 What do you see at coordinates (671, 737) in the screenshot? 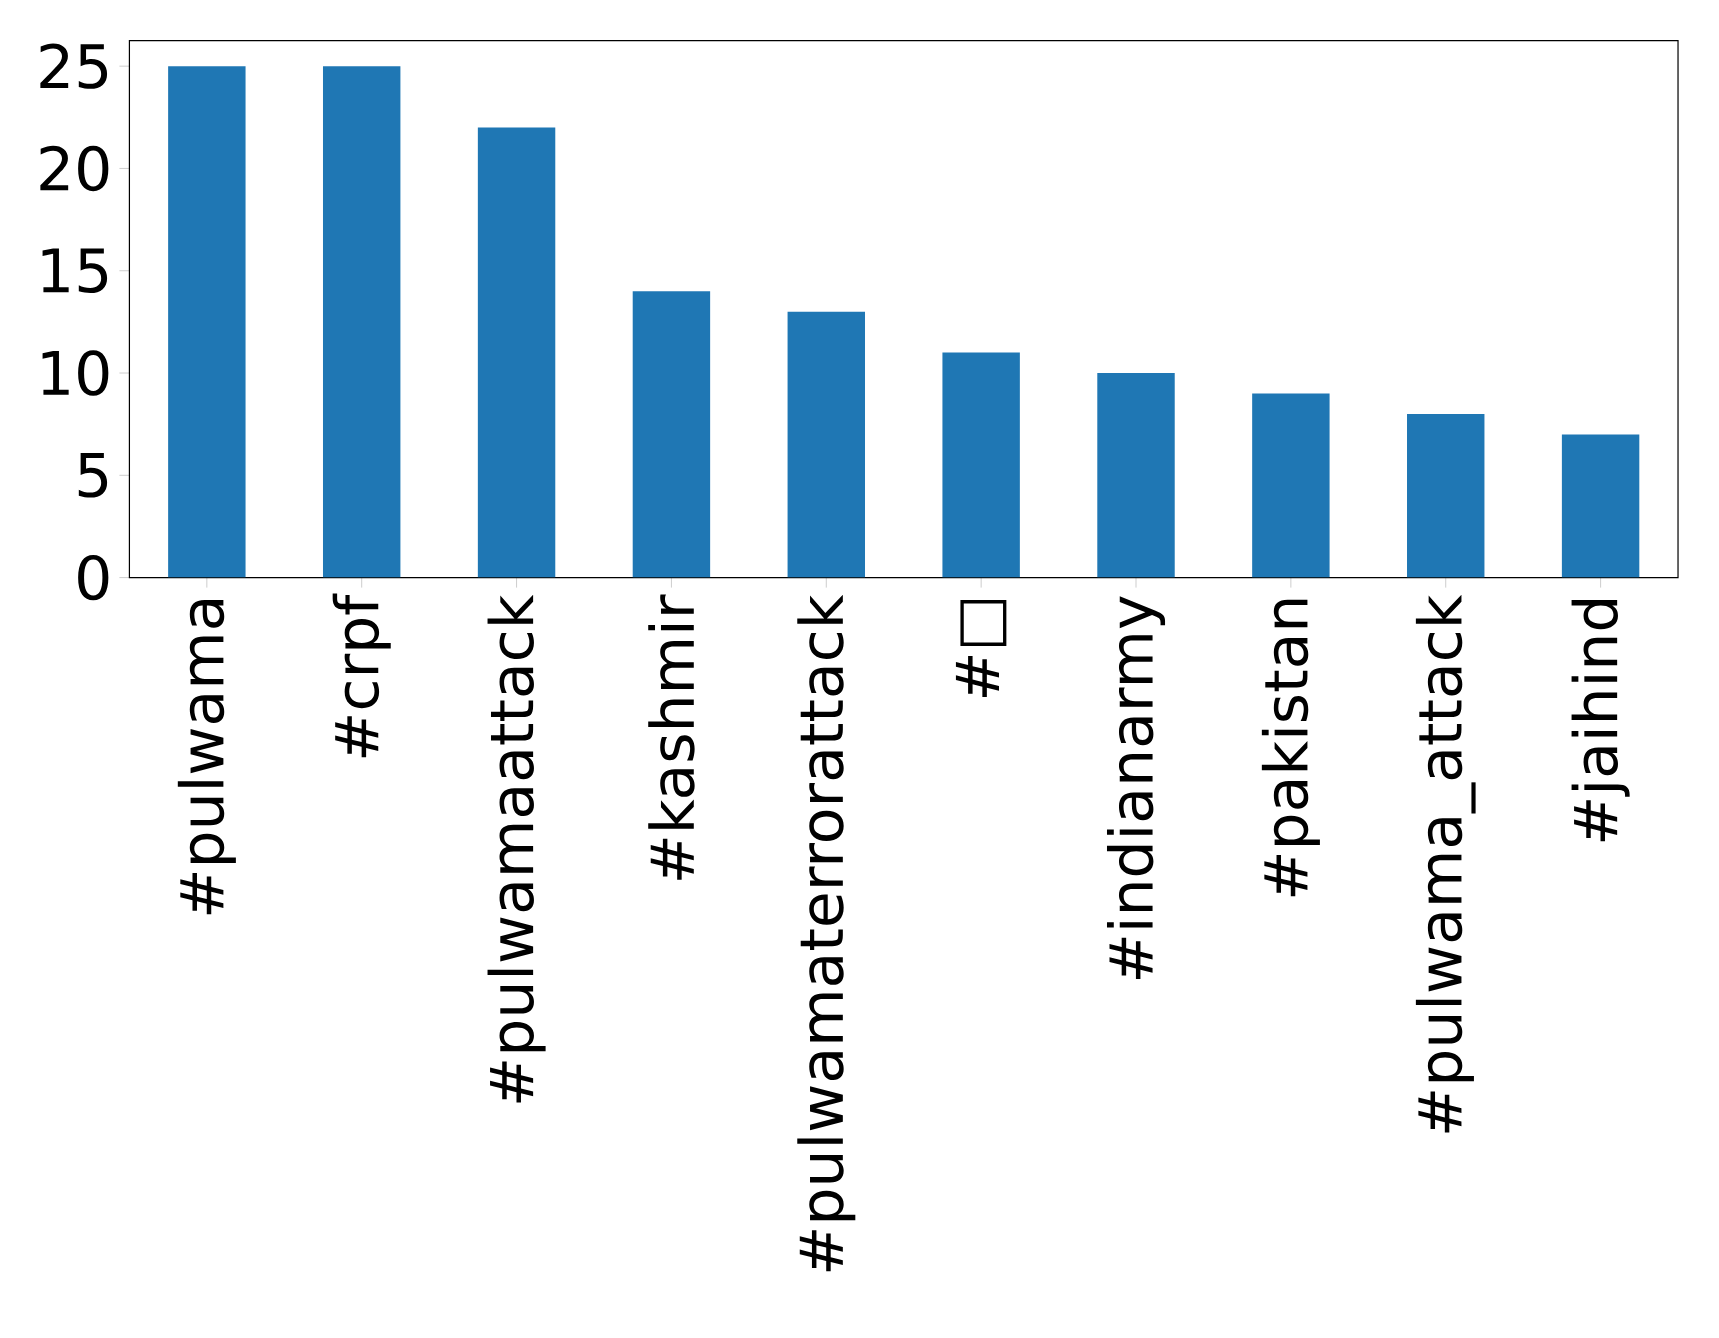
I see `x-tick-label: #kashmir` at bounding box center [671, 737].